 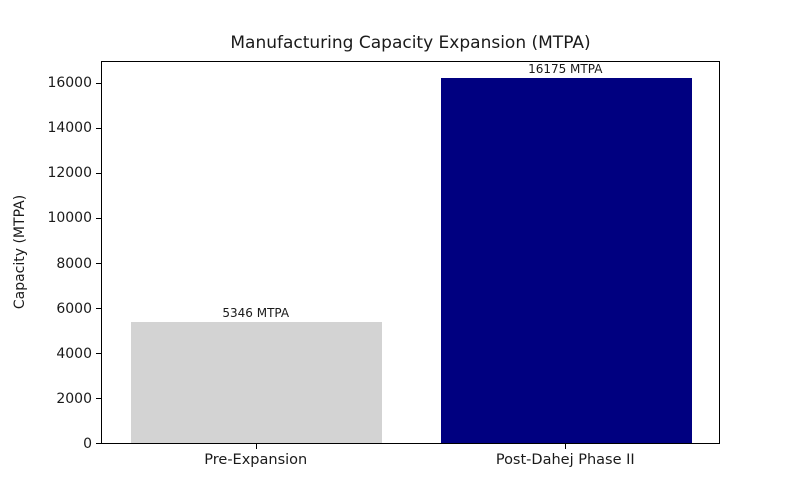 I want to click on y-axis-label: Capacity (MTPA), so click(x=20, y=252).